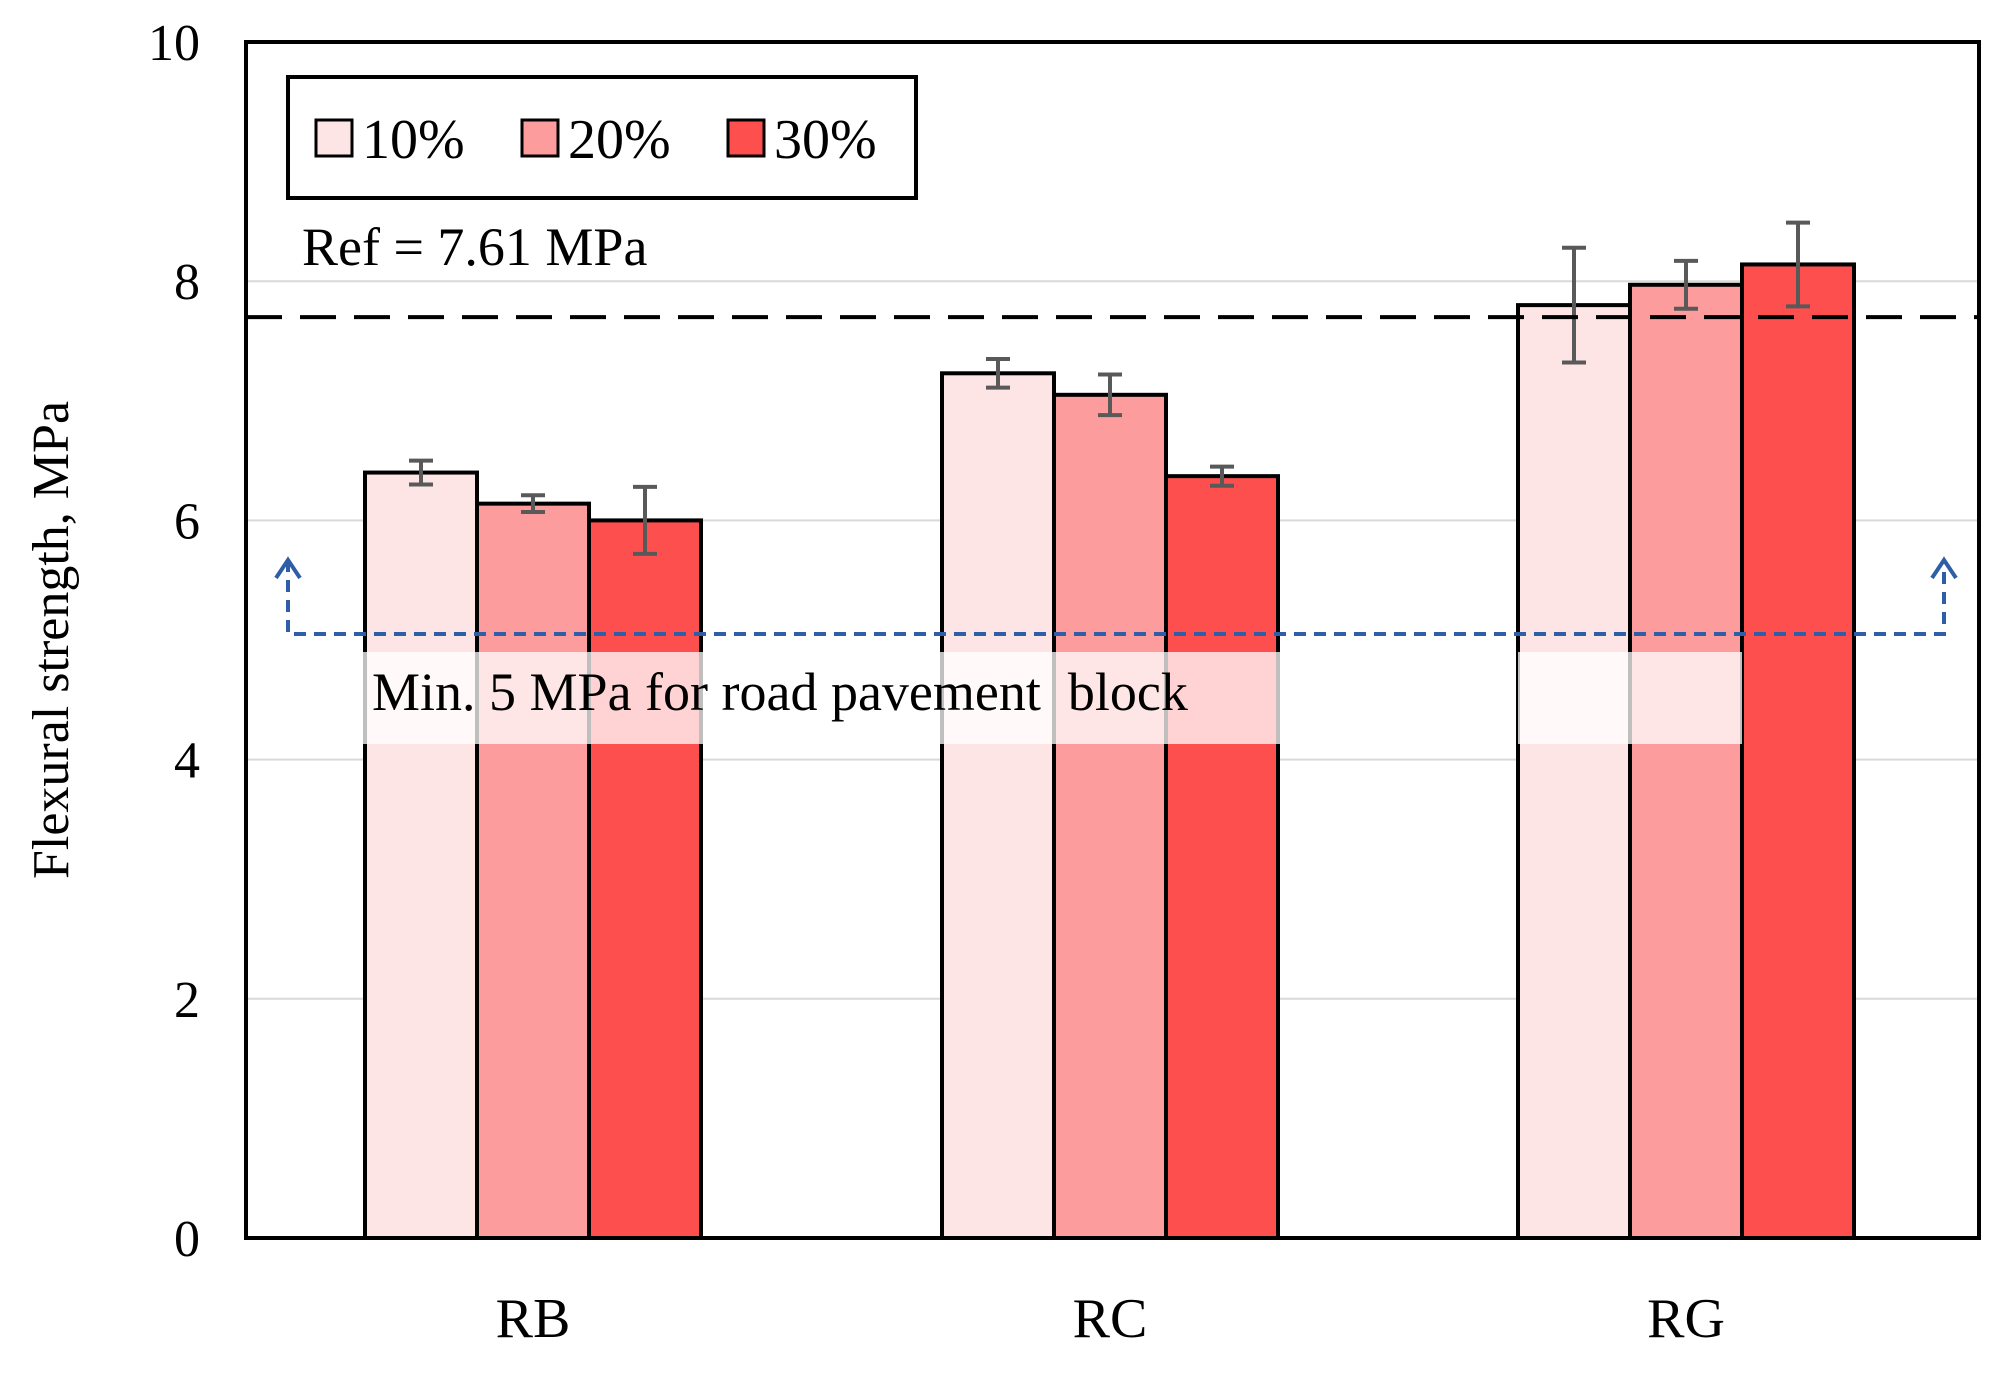 The width and height of the screenshot is (1997, 1375). I want to click on reference-label: Ref = 7.61 MPa, so click(474, 247).